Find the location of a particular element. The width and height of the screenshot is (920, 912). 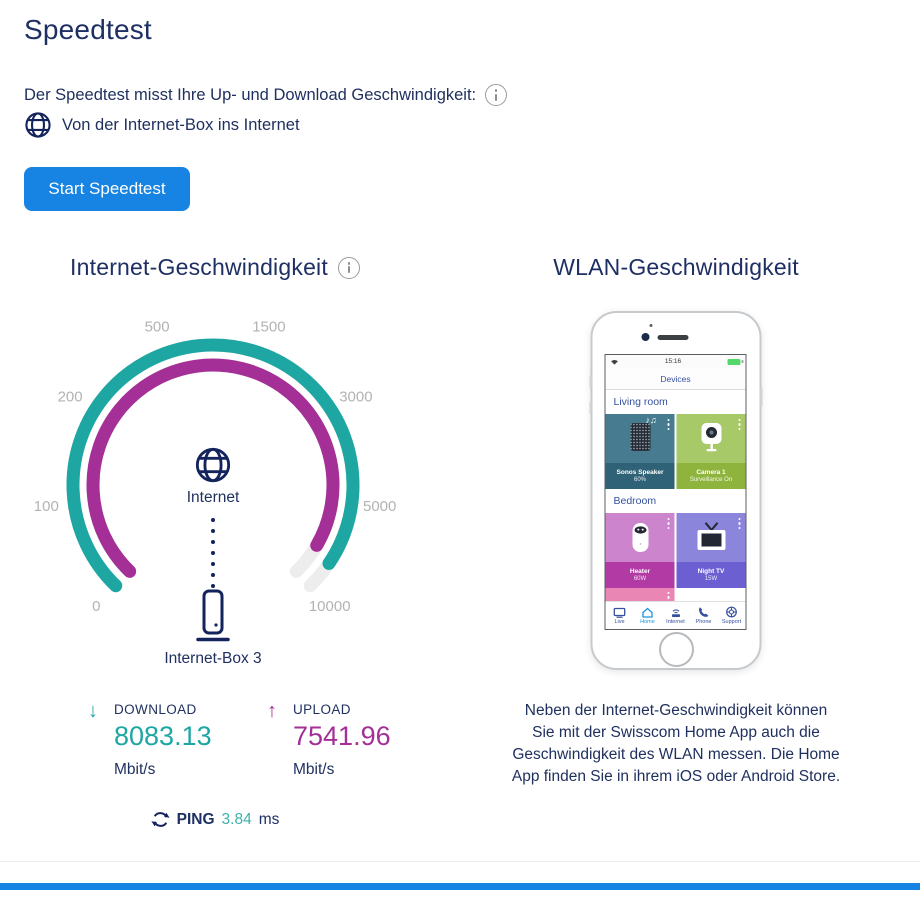

internet-section-title: Internet-Geschwindigkeit is located at coordinates (199, 267).